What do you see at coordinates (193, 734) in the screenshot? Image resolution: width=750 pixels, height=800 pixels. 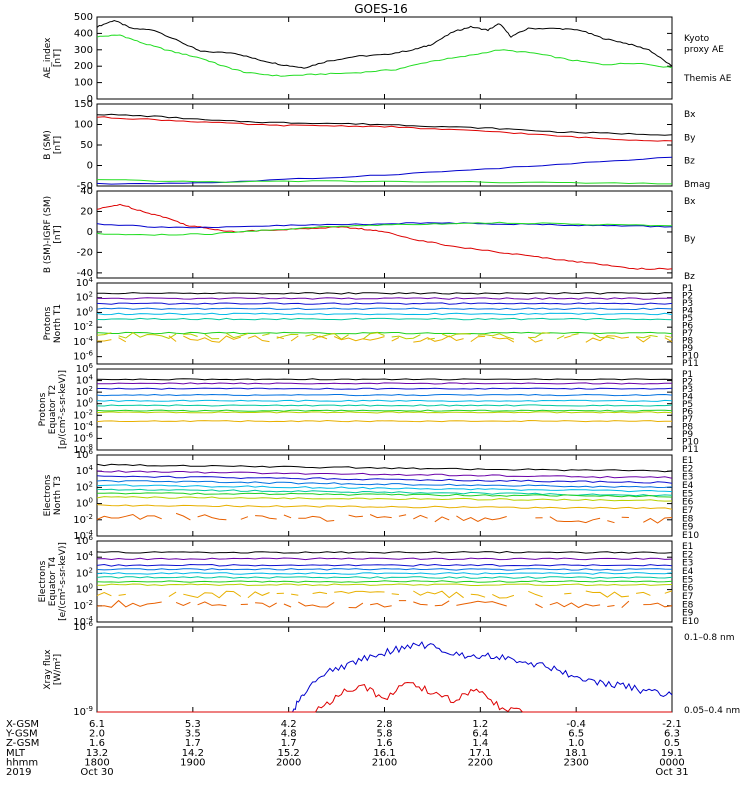 I see `ephemeris-value: 3.5` at bounding box center [193, 734].